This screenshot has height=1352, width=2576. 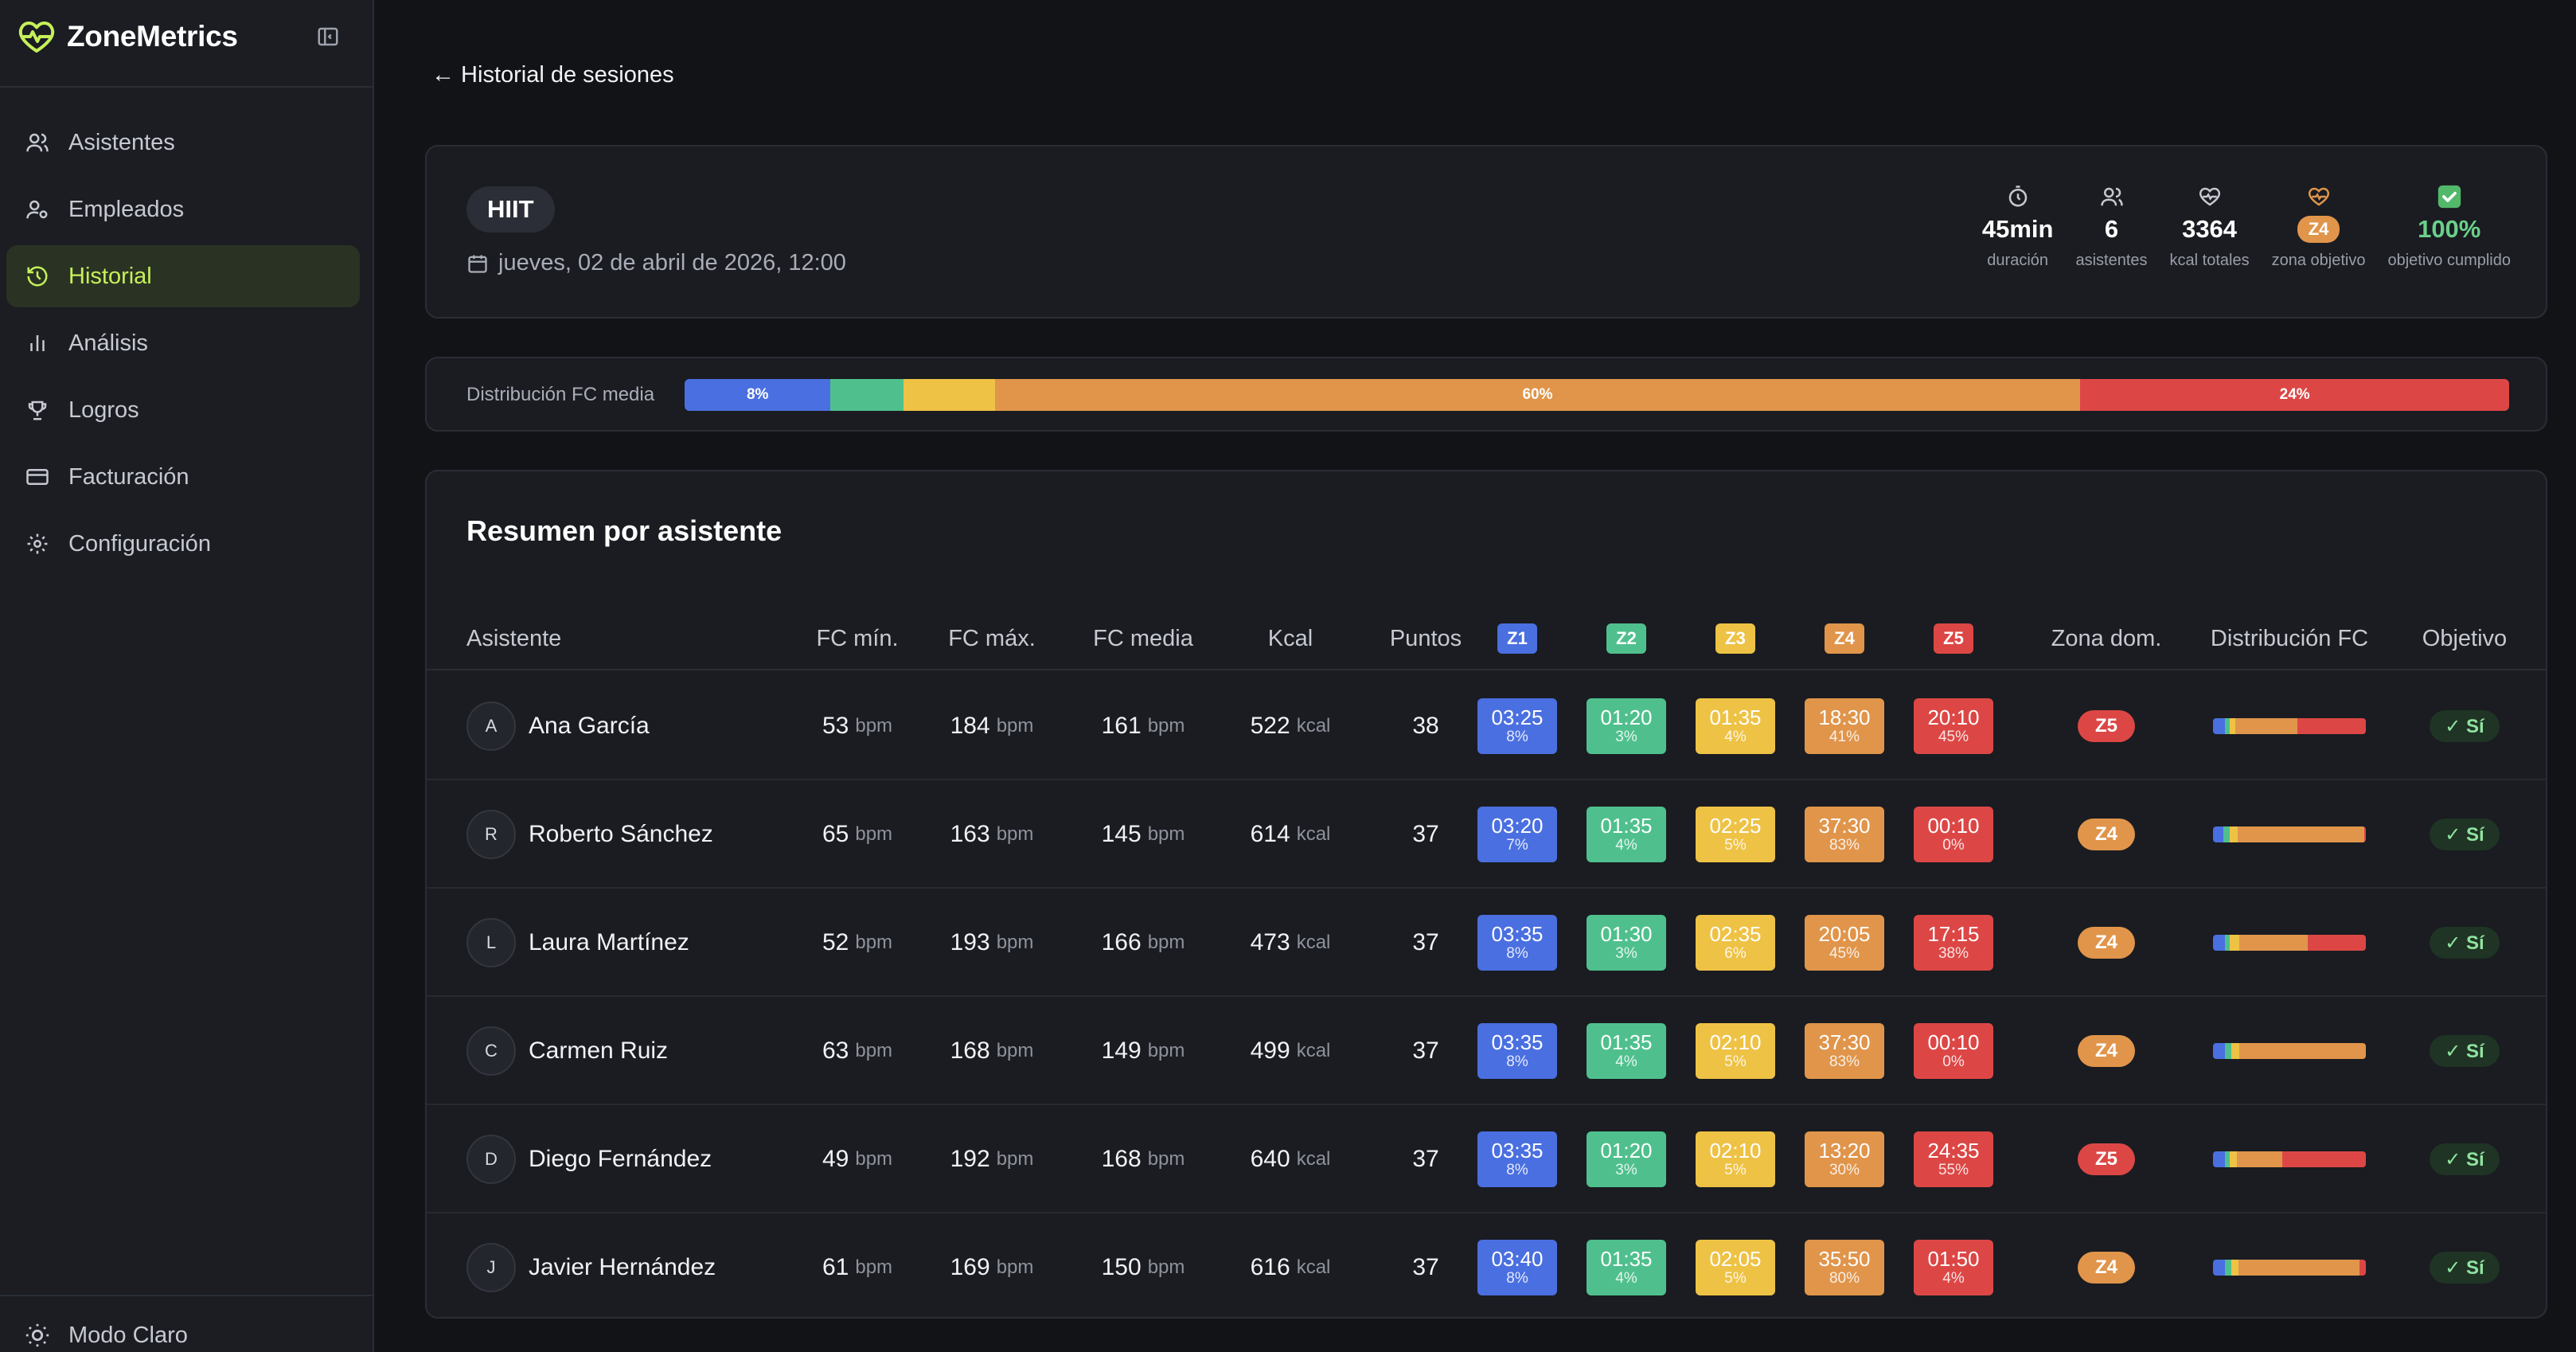 What do you see at coordinates (183, 410) in the screenshot?
I see `sidebar-item-logros: Logros` at bounding box center [183, 410].